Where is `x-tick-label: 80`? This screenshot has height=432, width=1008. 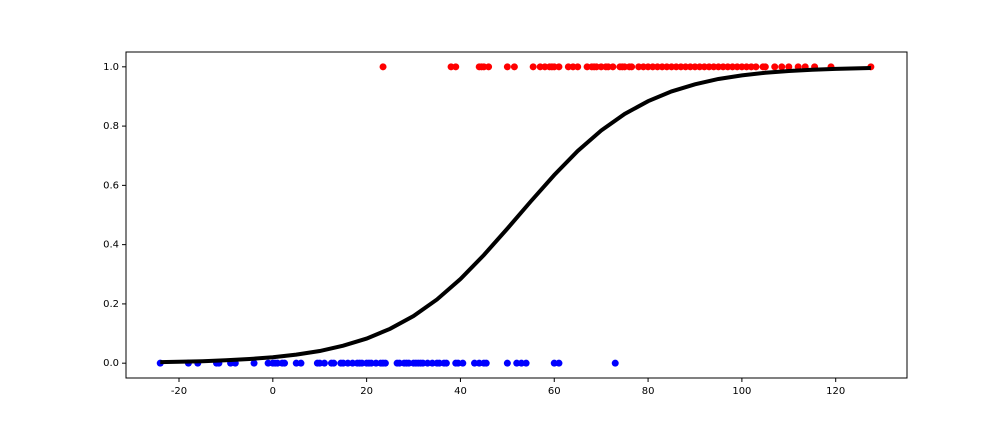
x-tick-label: 80 is located at coordinates (648, 391).